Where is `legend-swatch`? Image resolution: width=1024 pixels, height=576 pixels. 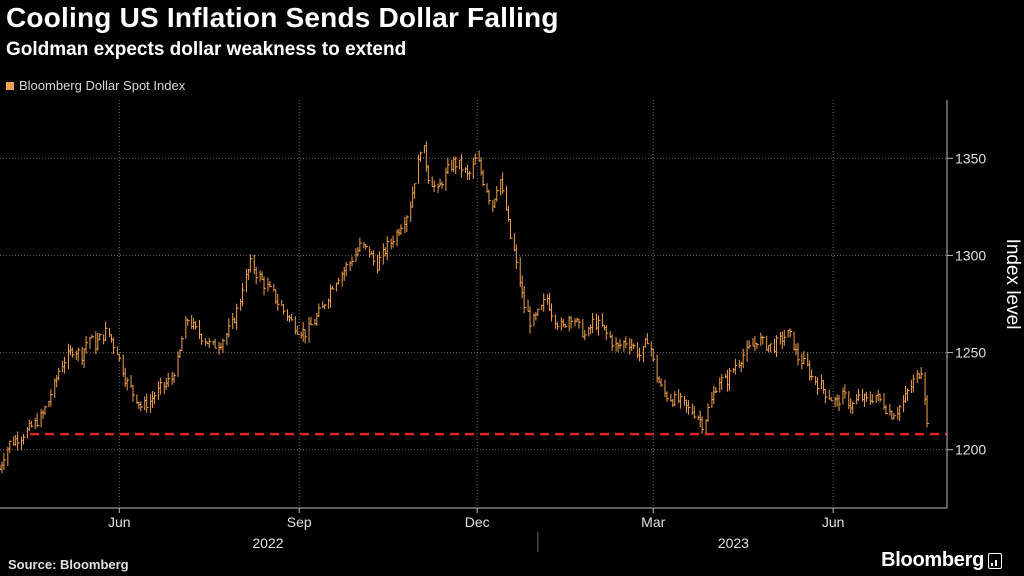
legend-swatch is located at coordinates (10, 85).